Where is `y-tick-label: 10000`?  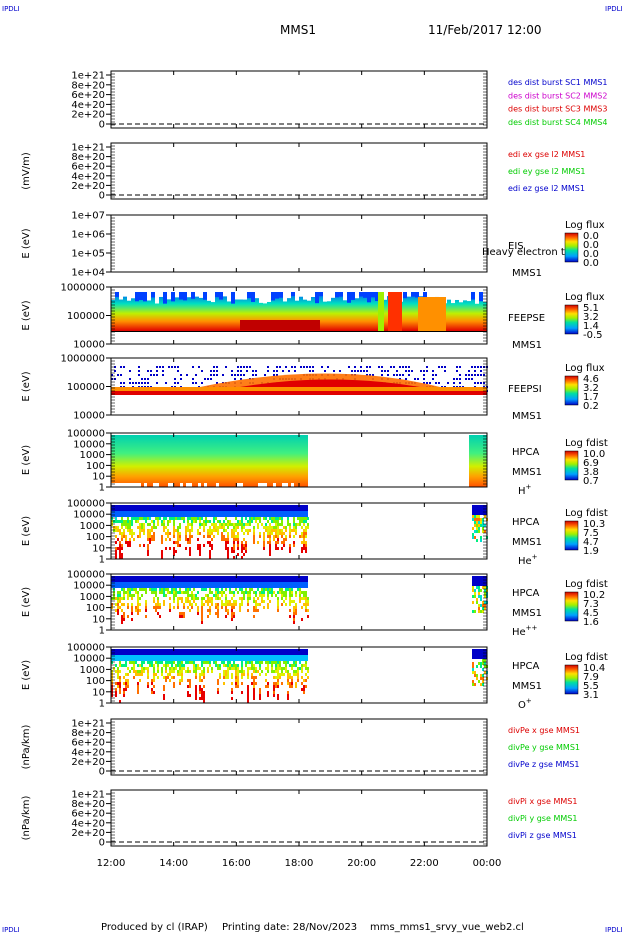 y-tick-label: 10000 is located at coordinates (89, 515).